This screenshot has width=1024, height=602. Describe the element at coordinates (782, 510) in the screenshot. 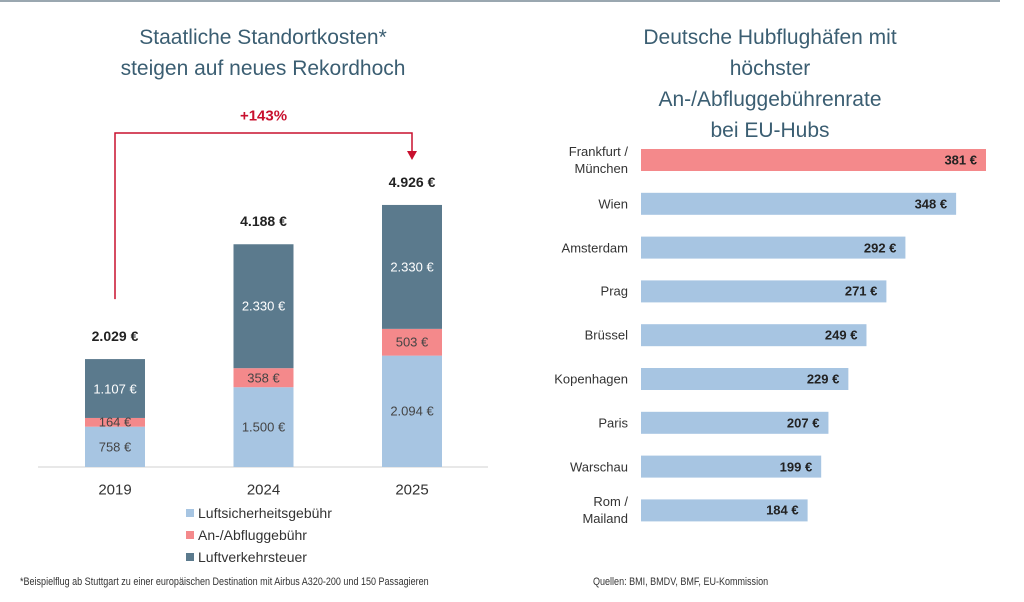

I see `value-label: 184 €` at that location.